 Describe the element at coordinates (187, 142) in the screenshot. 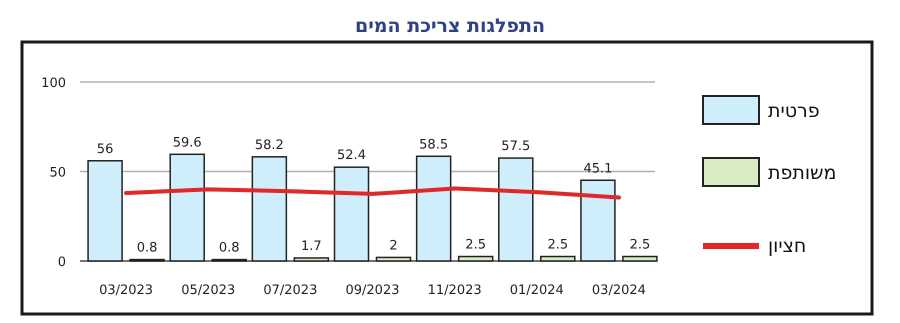

I see `data-label: 59.6` at that location.